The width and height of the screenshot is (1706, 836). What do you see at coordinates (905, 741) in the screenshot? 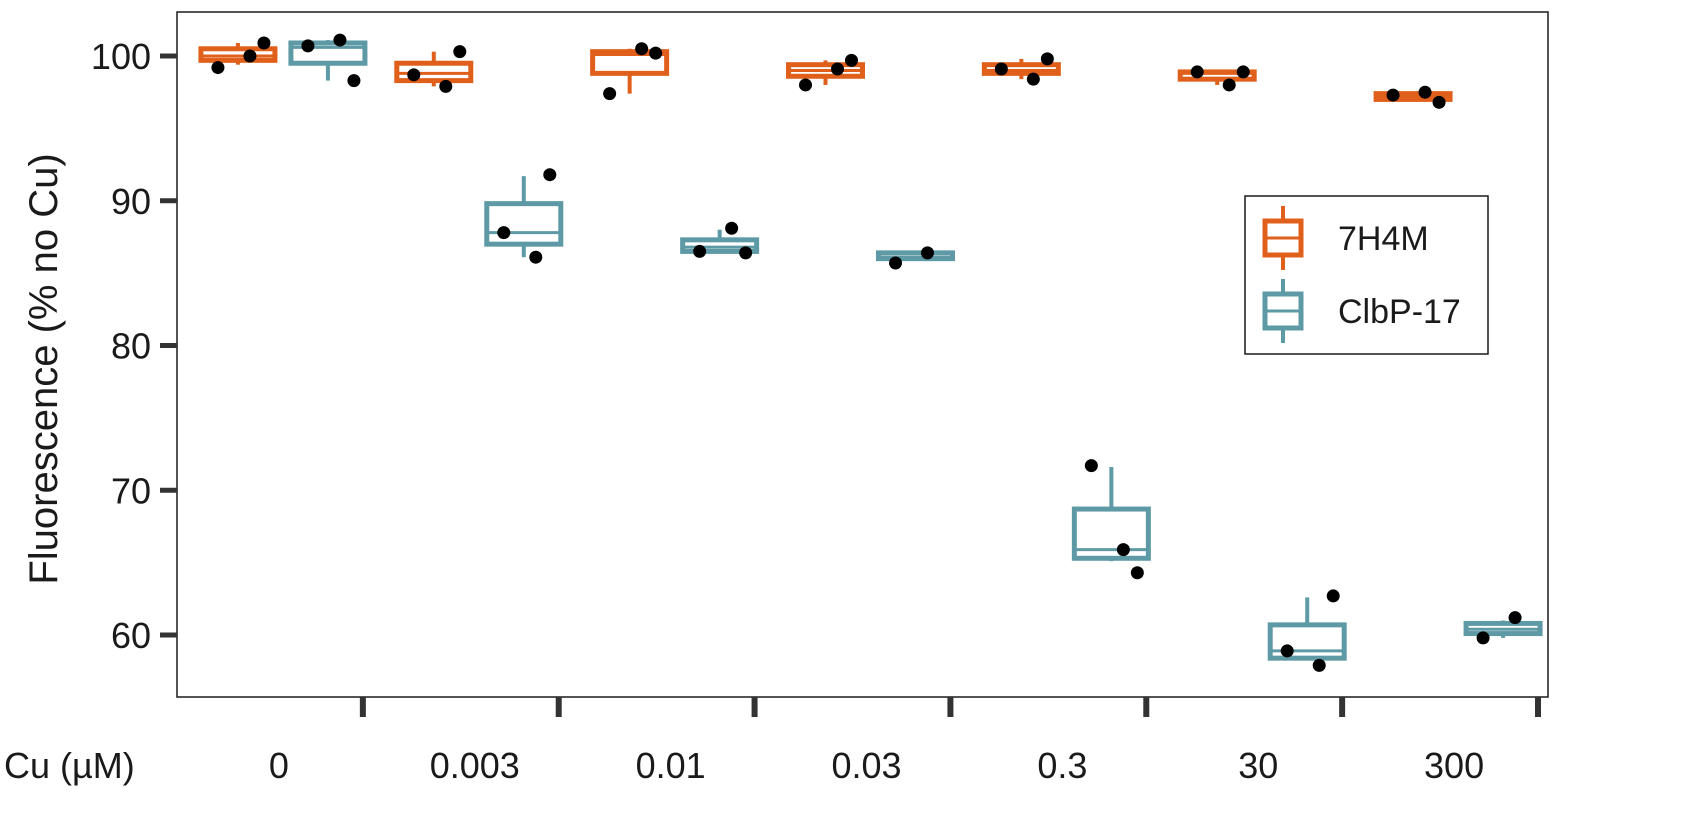
I see `x-axis: 0 0.003 0.01 0.03 0.3 30 300` at bounding box center [905, 741].